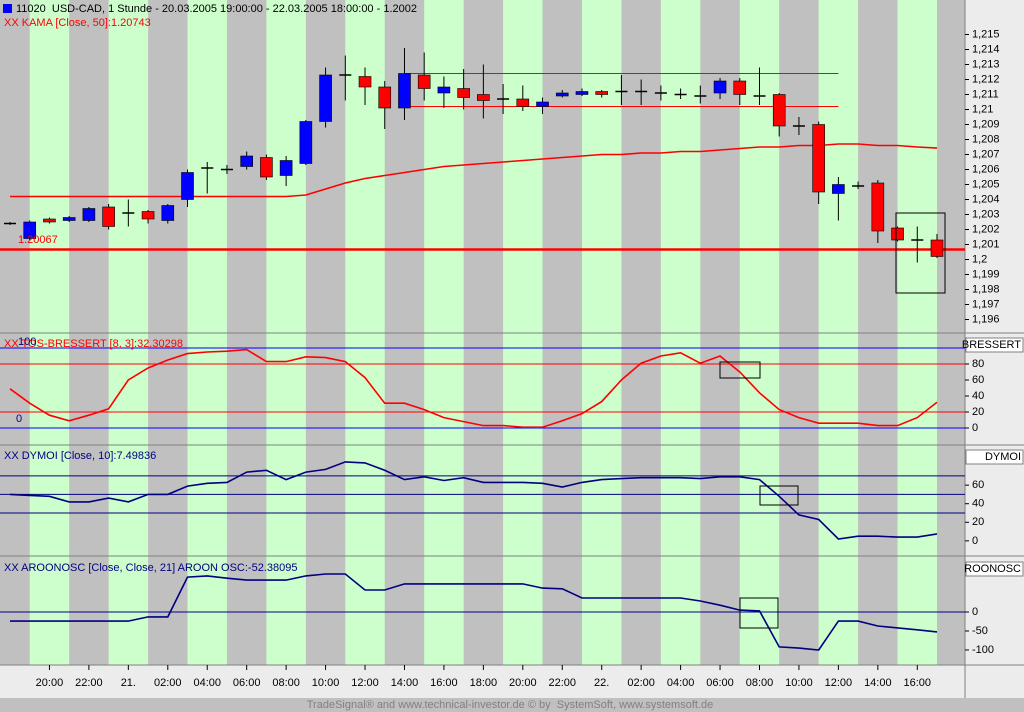  I want to click on level-label: 1.20067, so click(38, 240).